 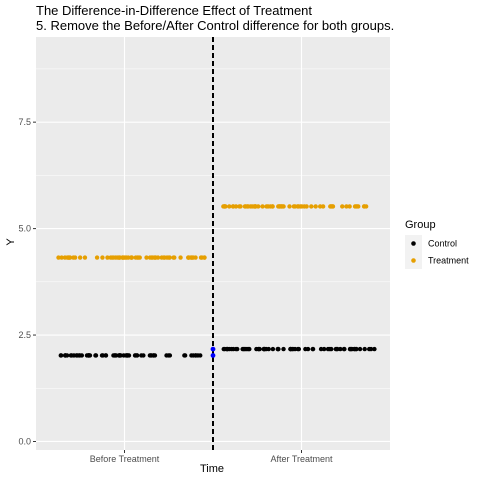 I want to click on legend-title: Group, so click(x=420, y=225).